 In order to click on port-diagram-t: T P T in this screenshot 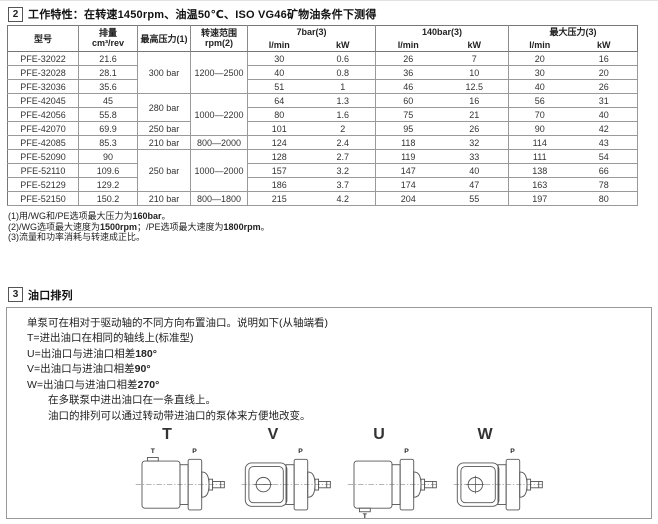, I will do `click(180, 472)`.